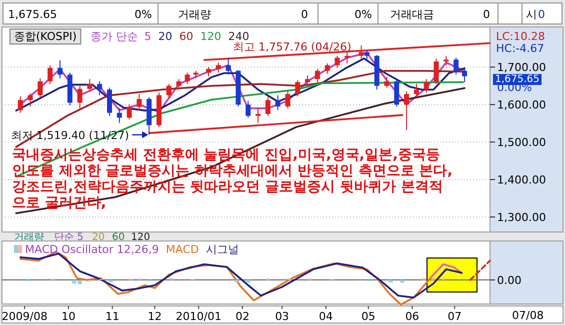 Image resolution: width=565 pixels, height=325 pixels. Describe the element at coordinates (531, 14) in the screenshot. I see `text: 시` at that location.